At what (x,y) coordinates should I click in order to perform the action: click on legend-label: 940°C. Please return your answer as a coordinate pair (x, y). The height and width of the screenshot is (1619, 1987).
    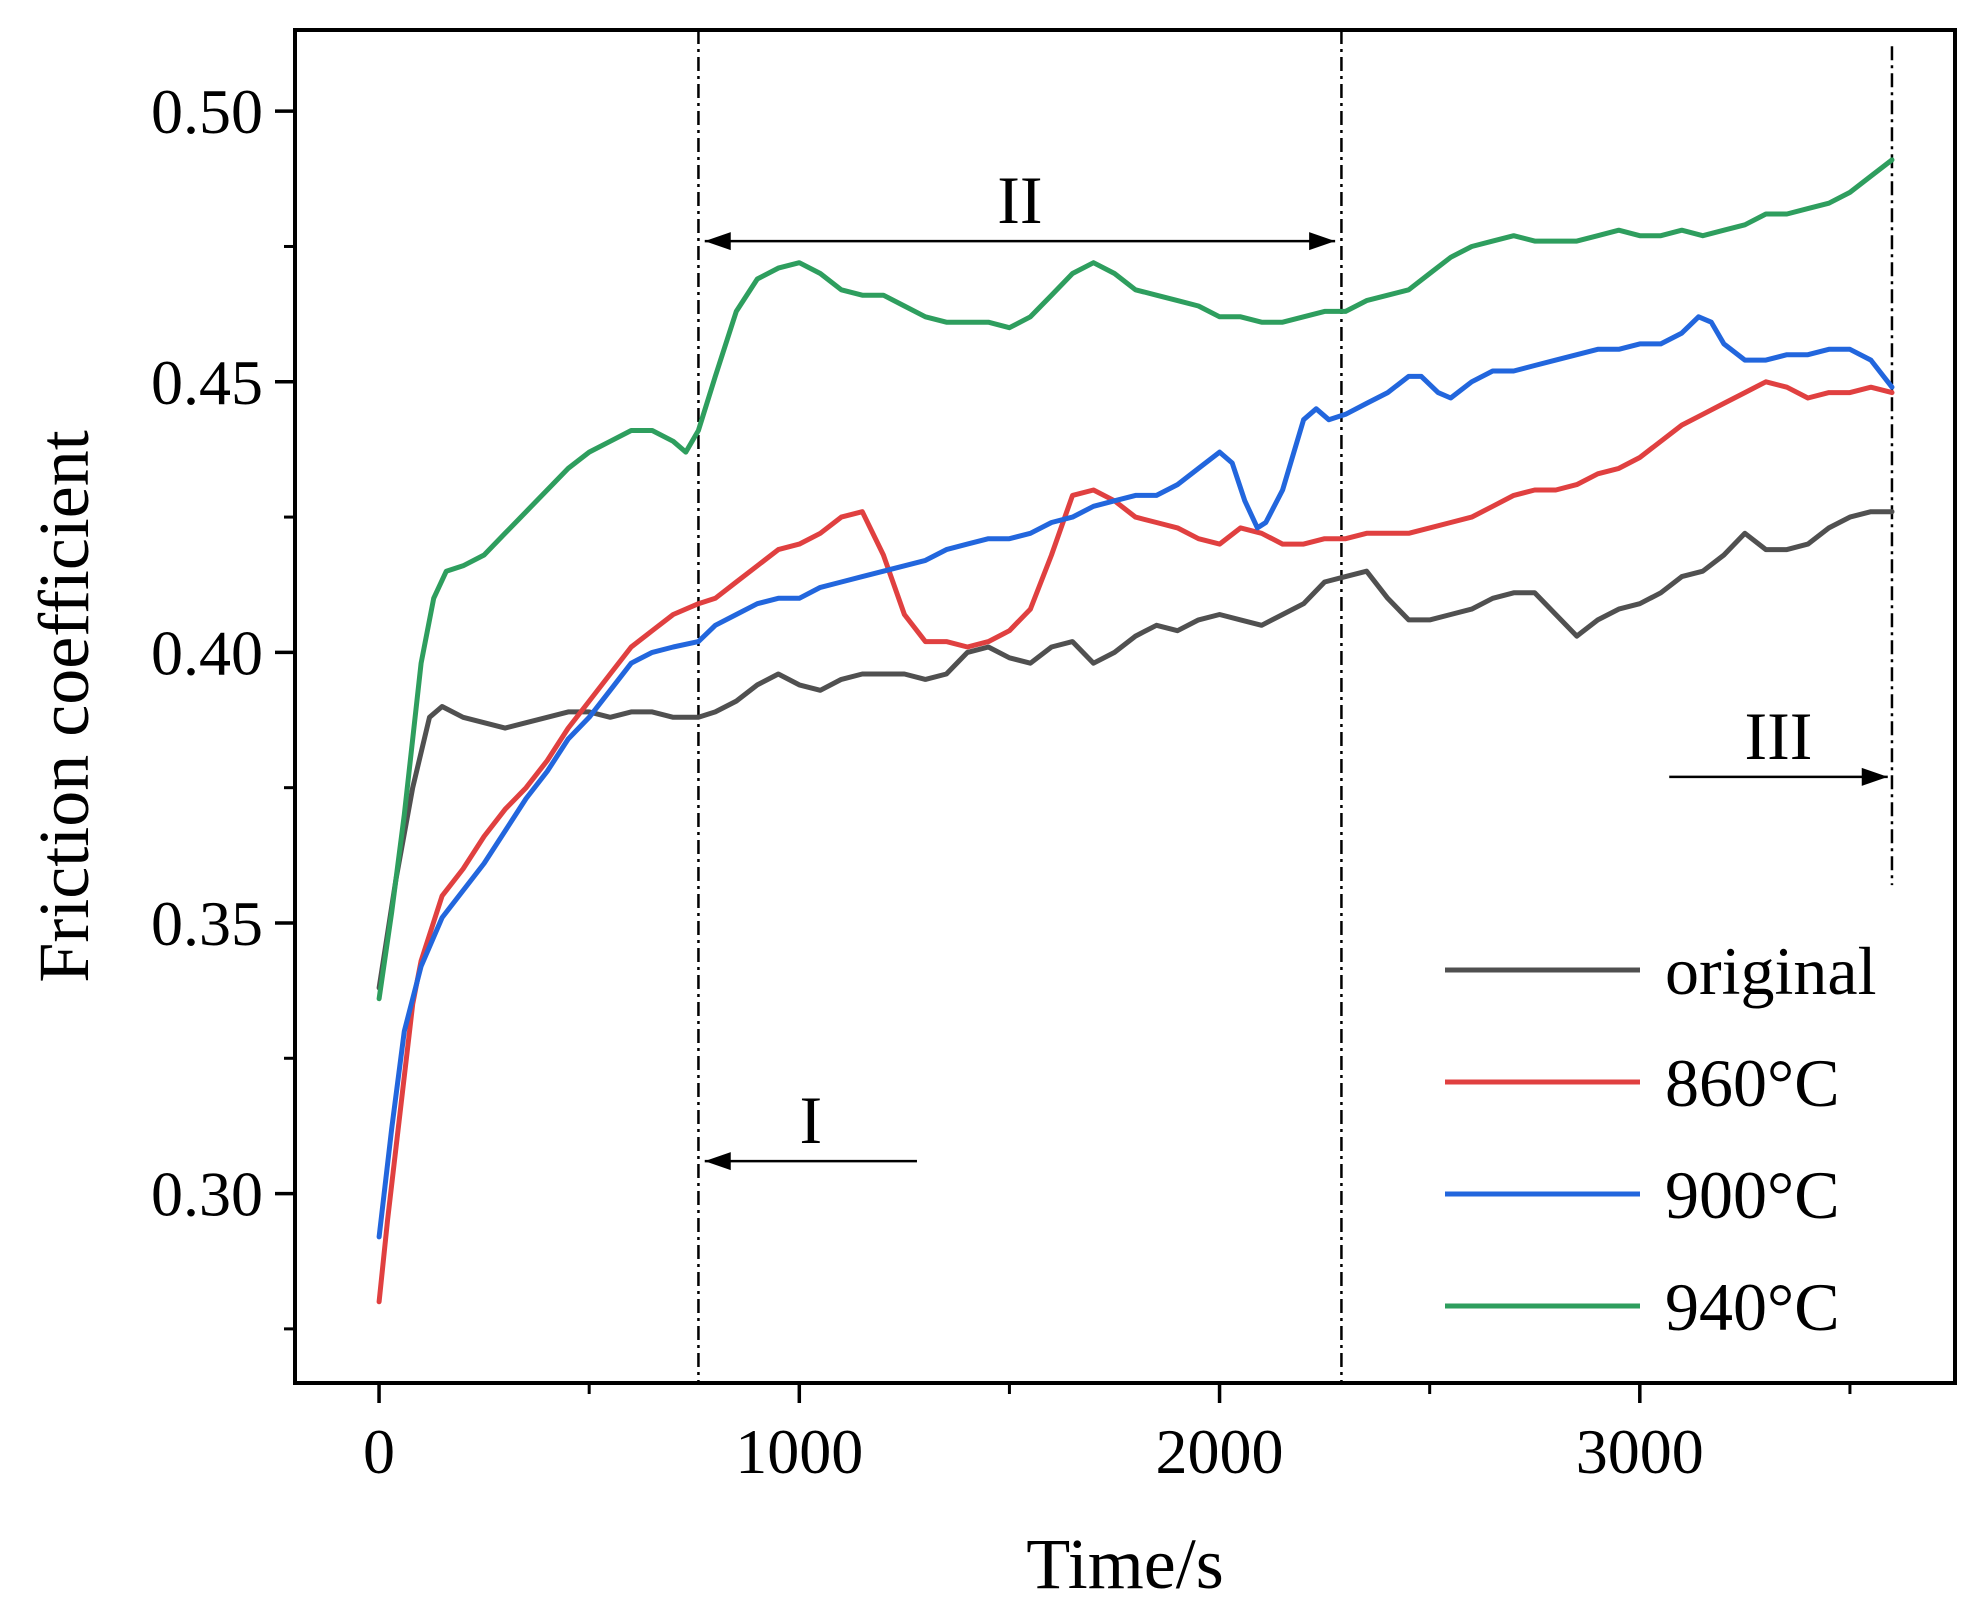
    Looking at the image, I should click on (1752, 1307).